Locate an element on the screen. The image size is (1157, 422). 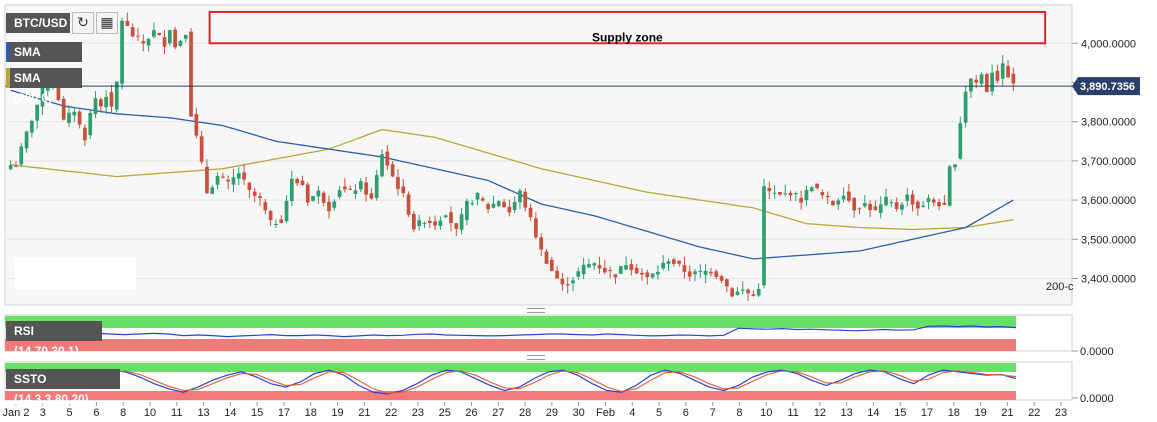
refresh-icon: ↻ is located at coordinates (83, 23).